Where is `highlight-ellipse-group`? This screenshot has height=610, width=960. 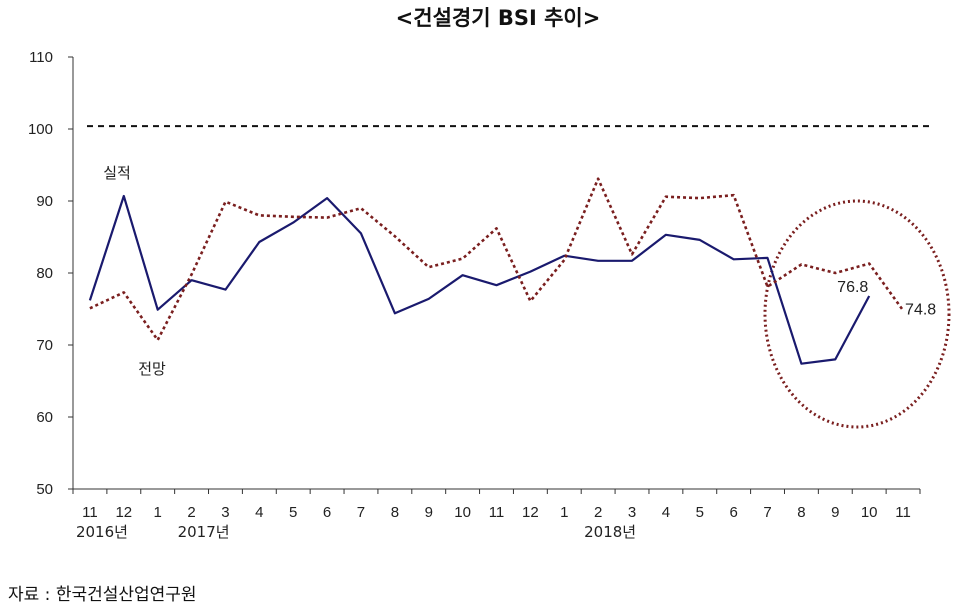 highlight-ellipse-group is located at coordinates (857, 314).